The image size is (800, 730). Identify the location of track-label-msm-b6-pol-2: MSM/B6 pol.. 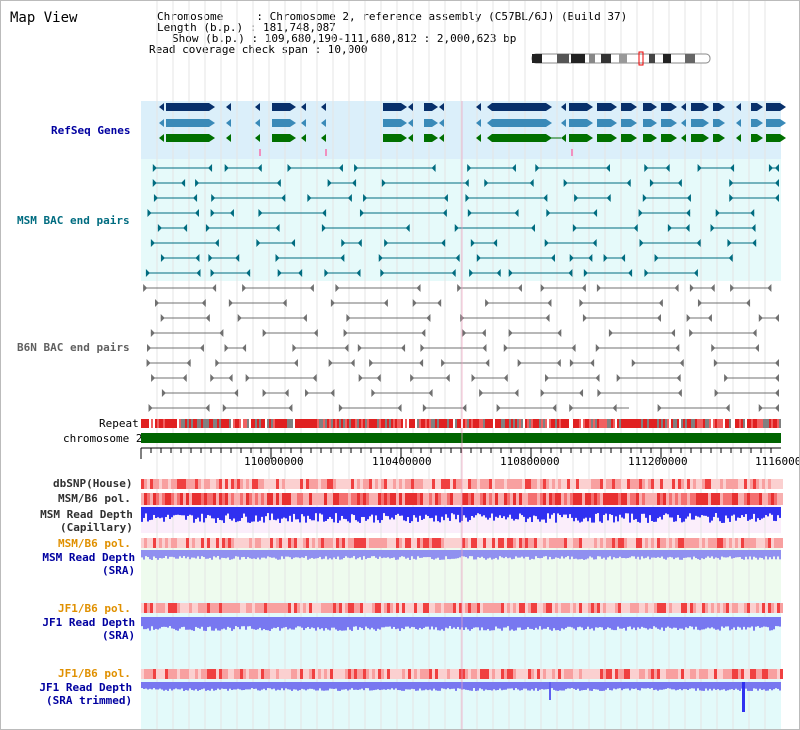
(94, 543).